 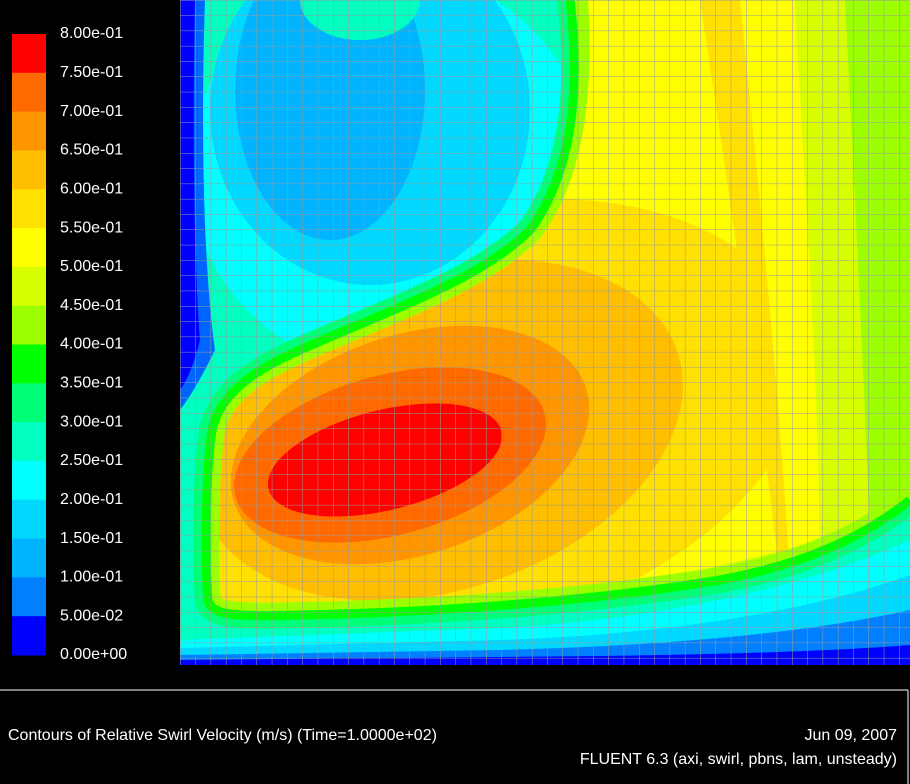 I want to click on colorbar-label: 8.00e-01, so click(x=91, y=33).